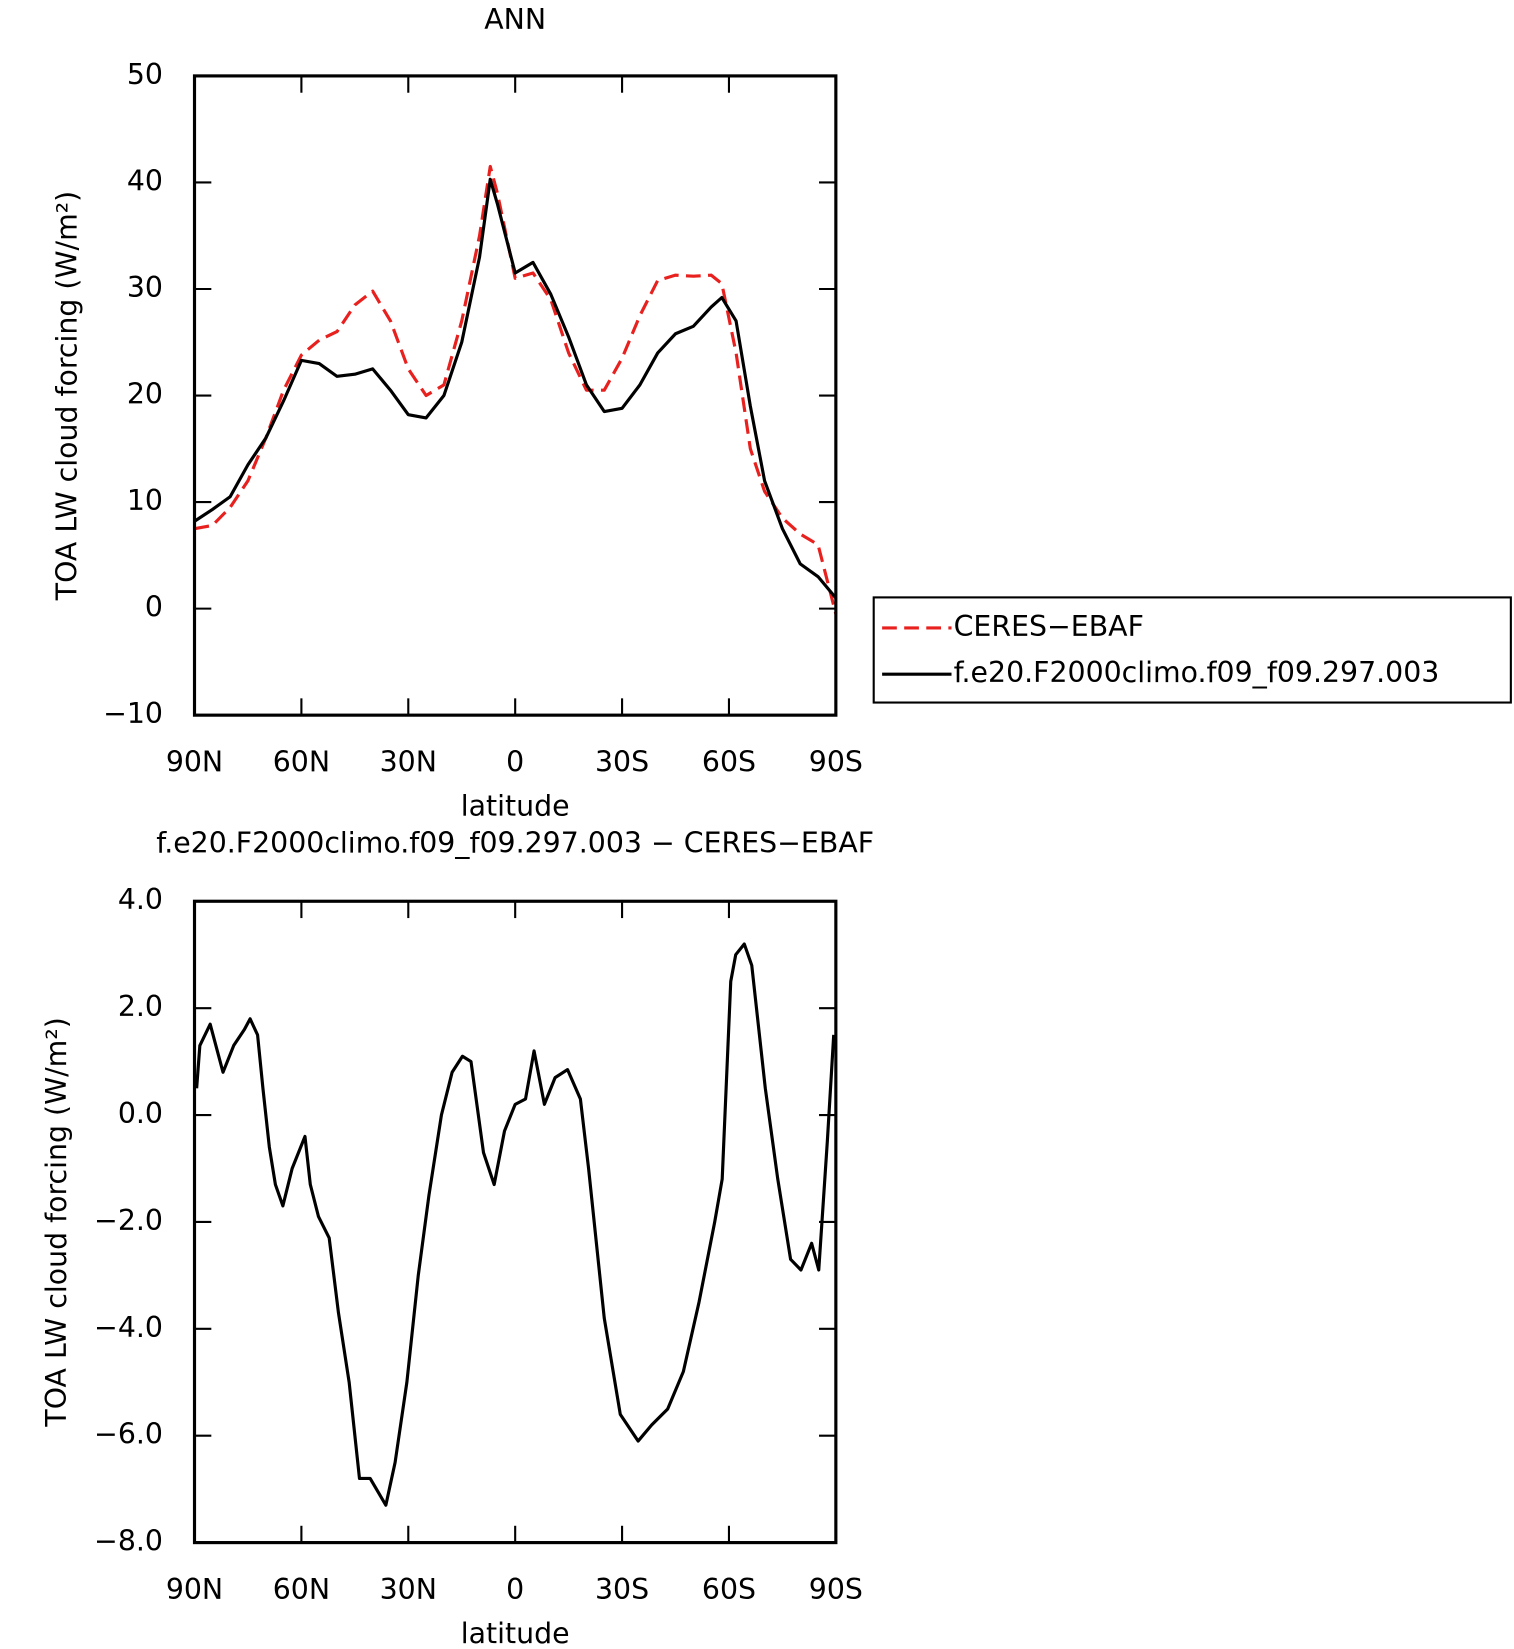  Describe the element at coordinates (128, 1327) in the screenshot. I see `y-tick-label: −4.0` at that location.